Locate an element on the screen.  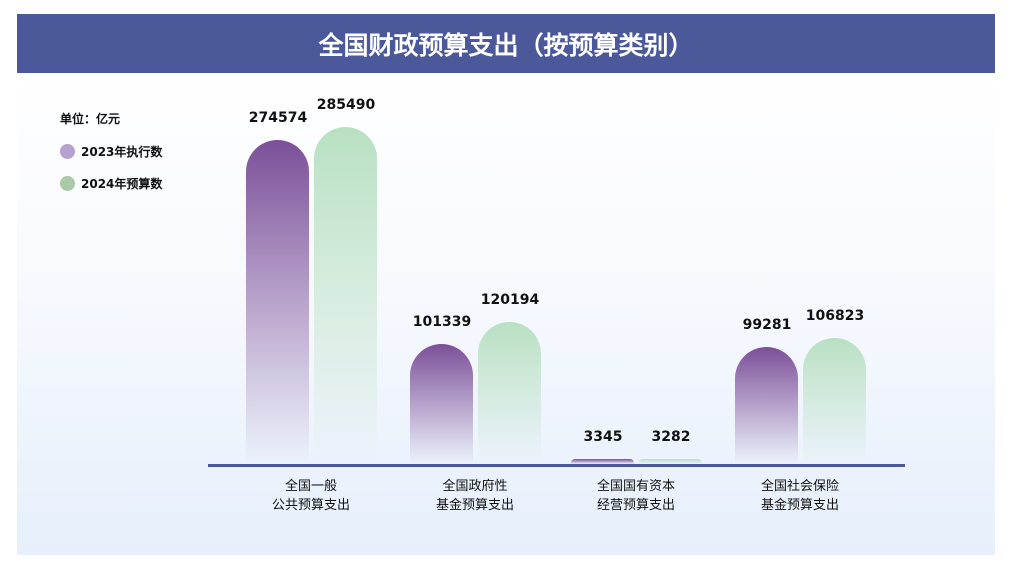
category-label: 全国一般公共预算支出 is located at coordinates (311, 496).